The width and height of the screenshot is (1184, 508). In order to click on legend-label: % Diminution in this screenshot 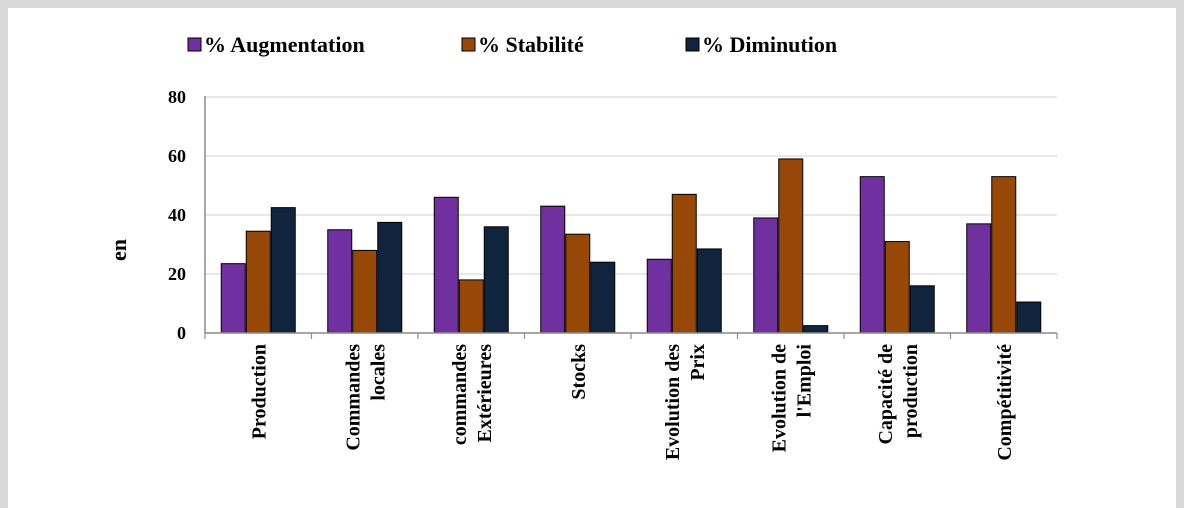, I will do `click(769, 44)`.